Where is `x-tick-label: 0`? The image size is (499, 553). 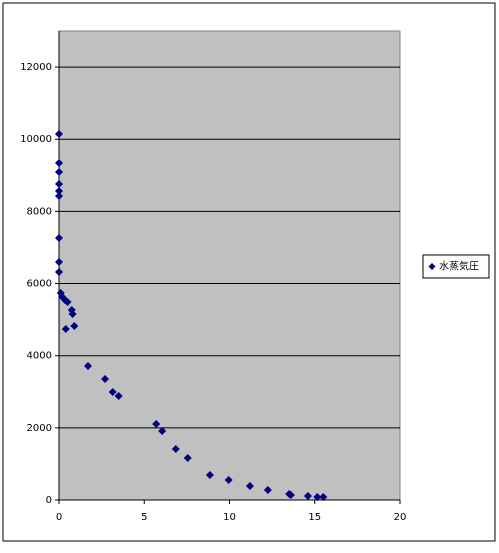
x-tick-label: 0 is located at coordinates (59, 517).